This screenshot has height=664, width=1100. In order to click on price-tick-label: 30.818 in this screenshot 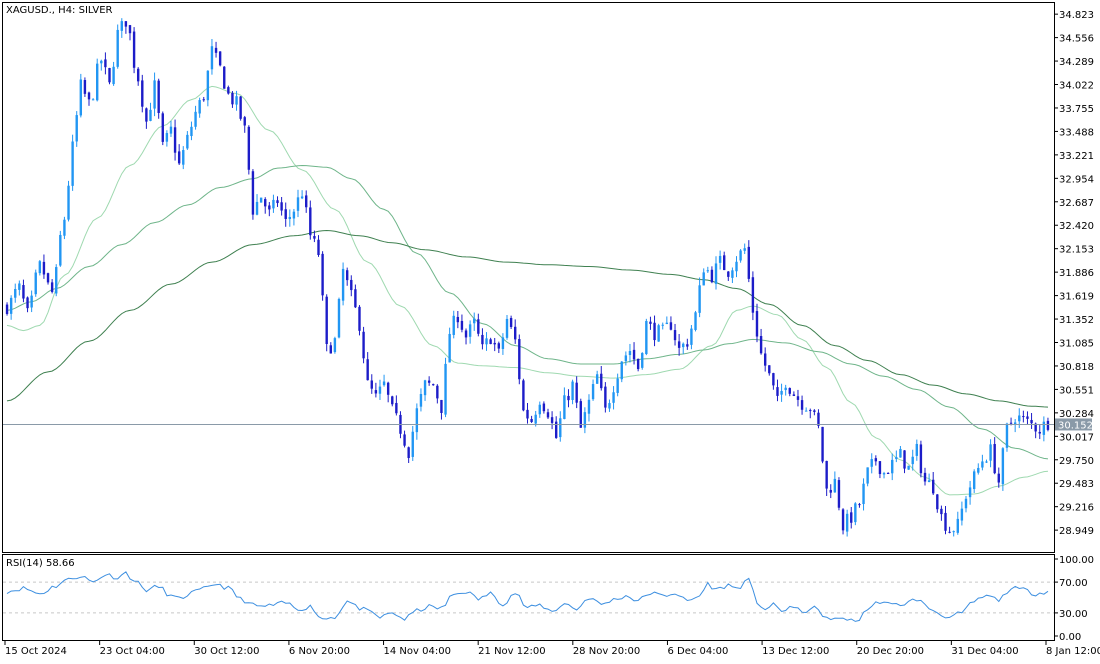, I will do `click(1076, 367)`.